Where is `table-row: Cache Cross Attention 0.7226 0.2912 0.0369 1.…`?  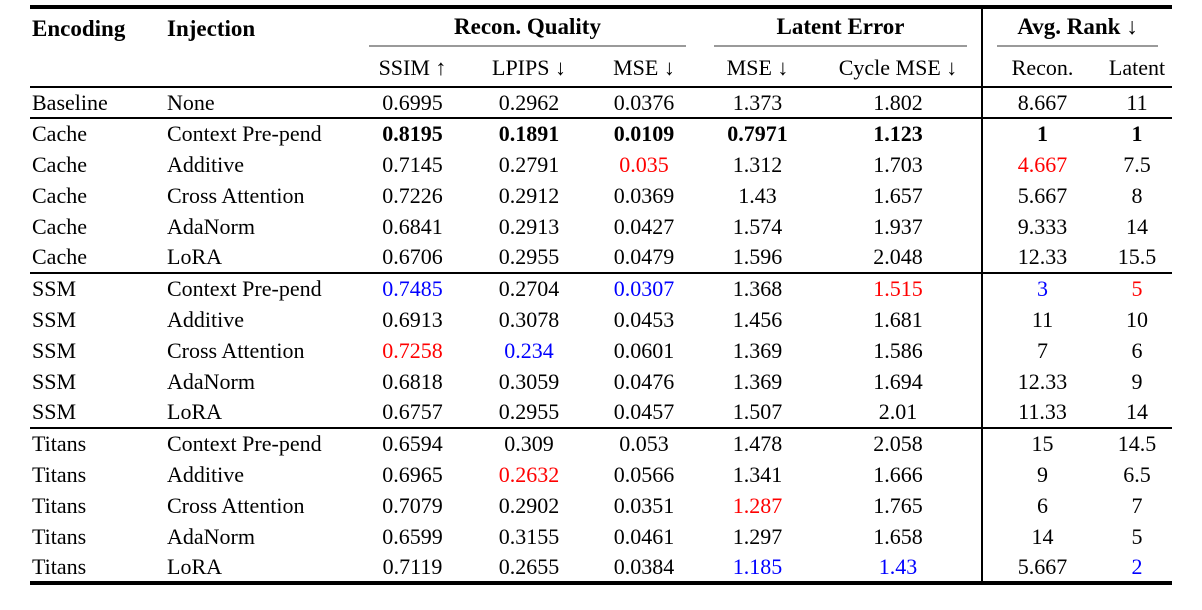
table-row: Cache Cross Attention 0.7226 0.2912 0.0369 1.… is located at coordinates (601, 195).